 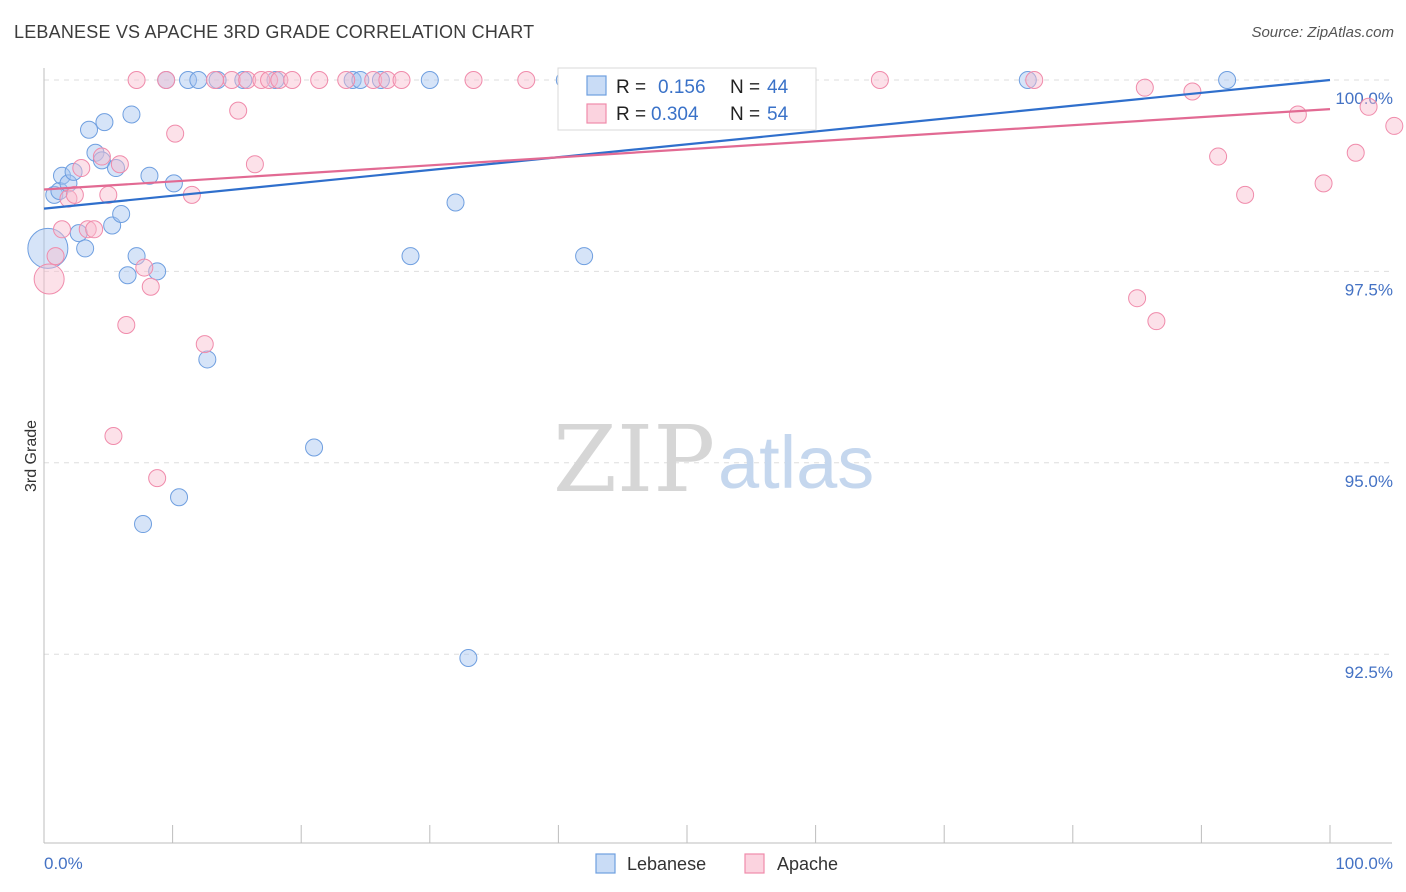 I want to click on bottom-legend-lebanese: Lebanese, so click(x=666, y=864).